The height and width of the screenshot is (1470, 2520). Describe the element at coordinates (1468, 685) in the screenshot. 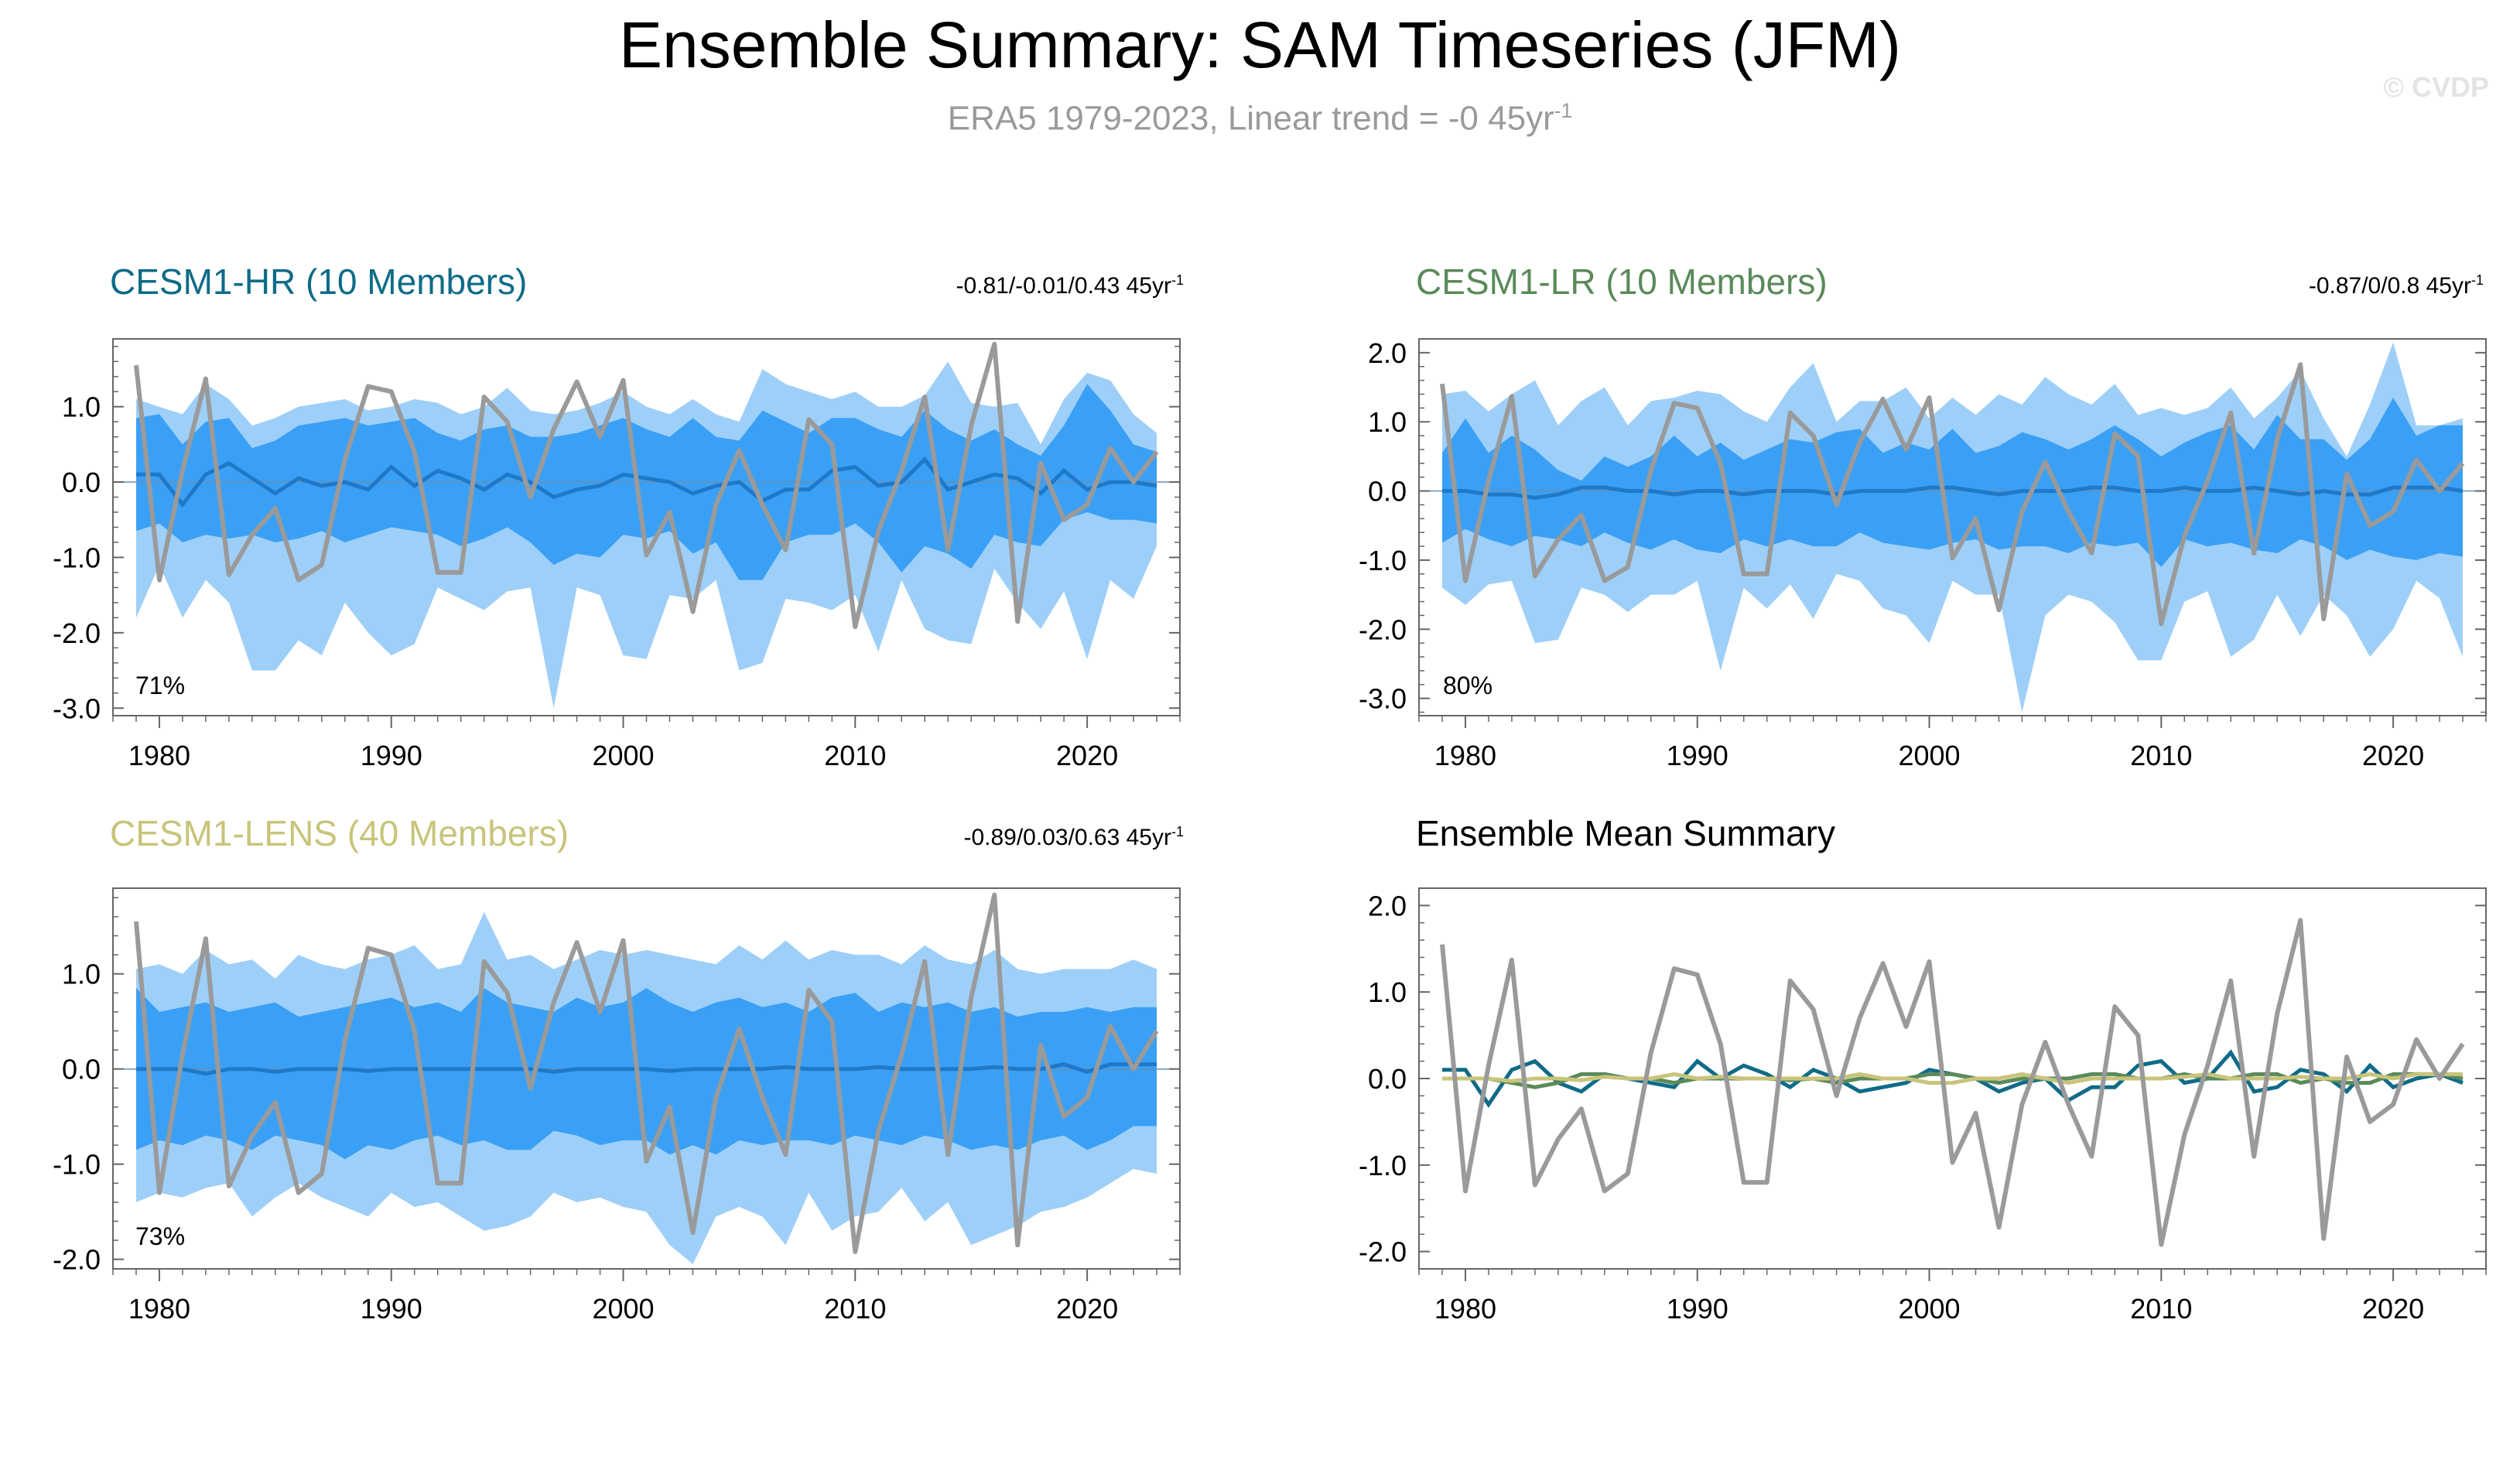

I see `percent-label-lr: 80%` at that location.